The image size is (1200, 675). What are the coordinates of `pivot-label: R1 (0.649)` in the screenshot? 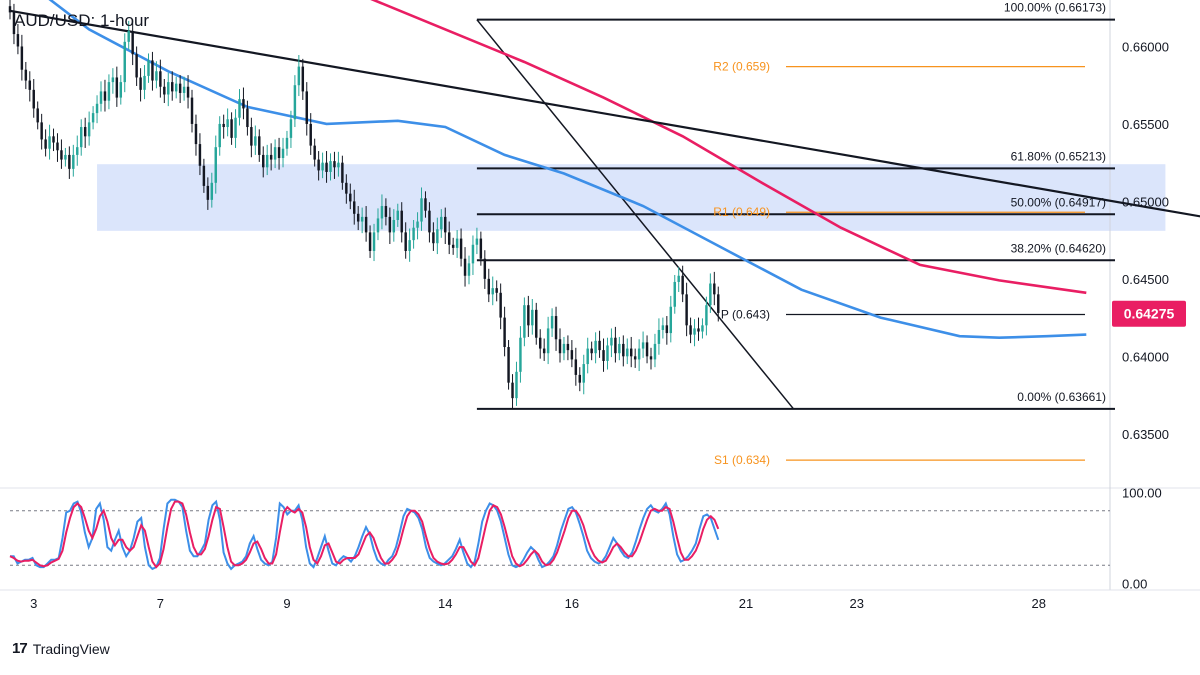 It's located at (741, 212).